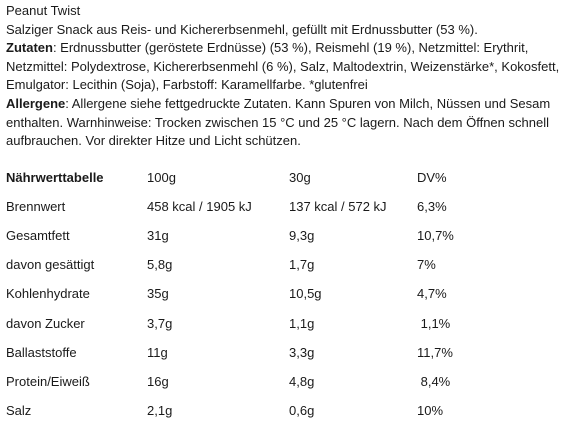 The image size is (583, 434). What do you see at coordinates (45, 323) in the screenshot?
I see `nutrient-name: davon Zucker` at bounding box center [45, 323].